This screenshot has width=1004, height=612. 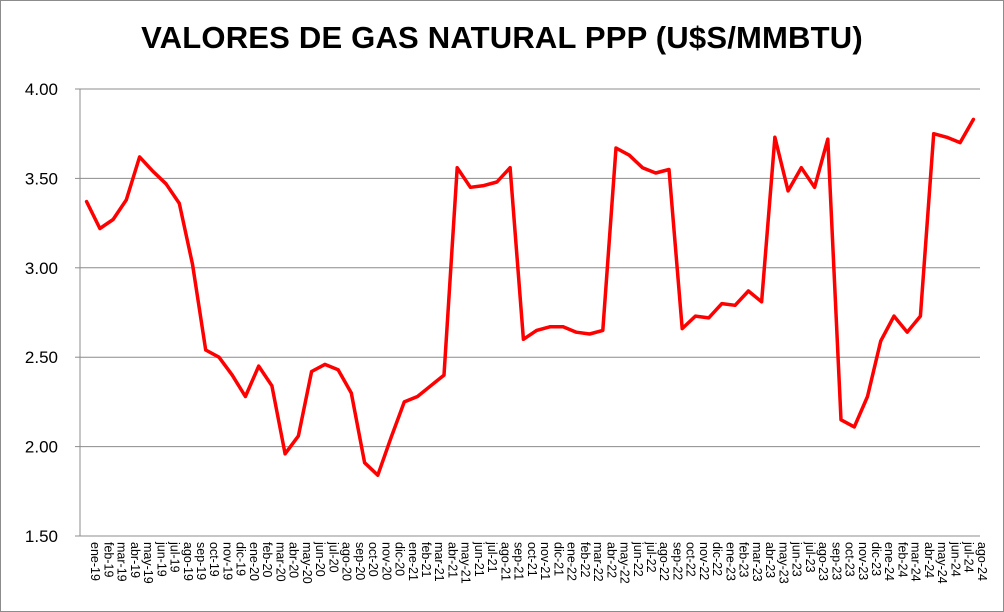 I want to click on y-tick-label: 3.00, so click(x=41, y=268).